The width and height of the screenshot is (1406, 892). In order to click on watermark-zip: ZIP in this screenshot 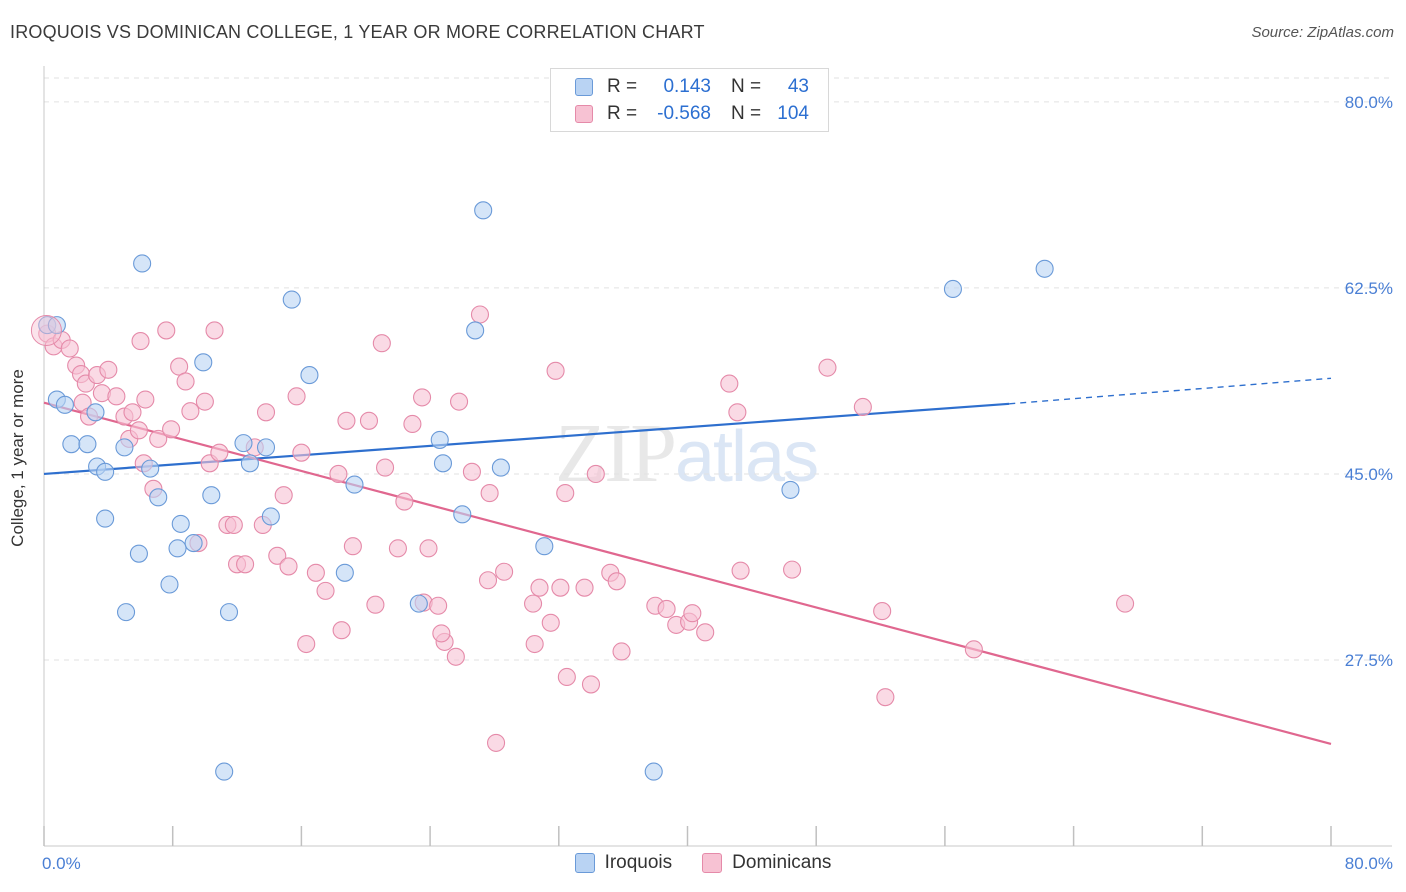, I will do `click(616, 453)`.